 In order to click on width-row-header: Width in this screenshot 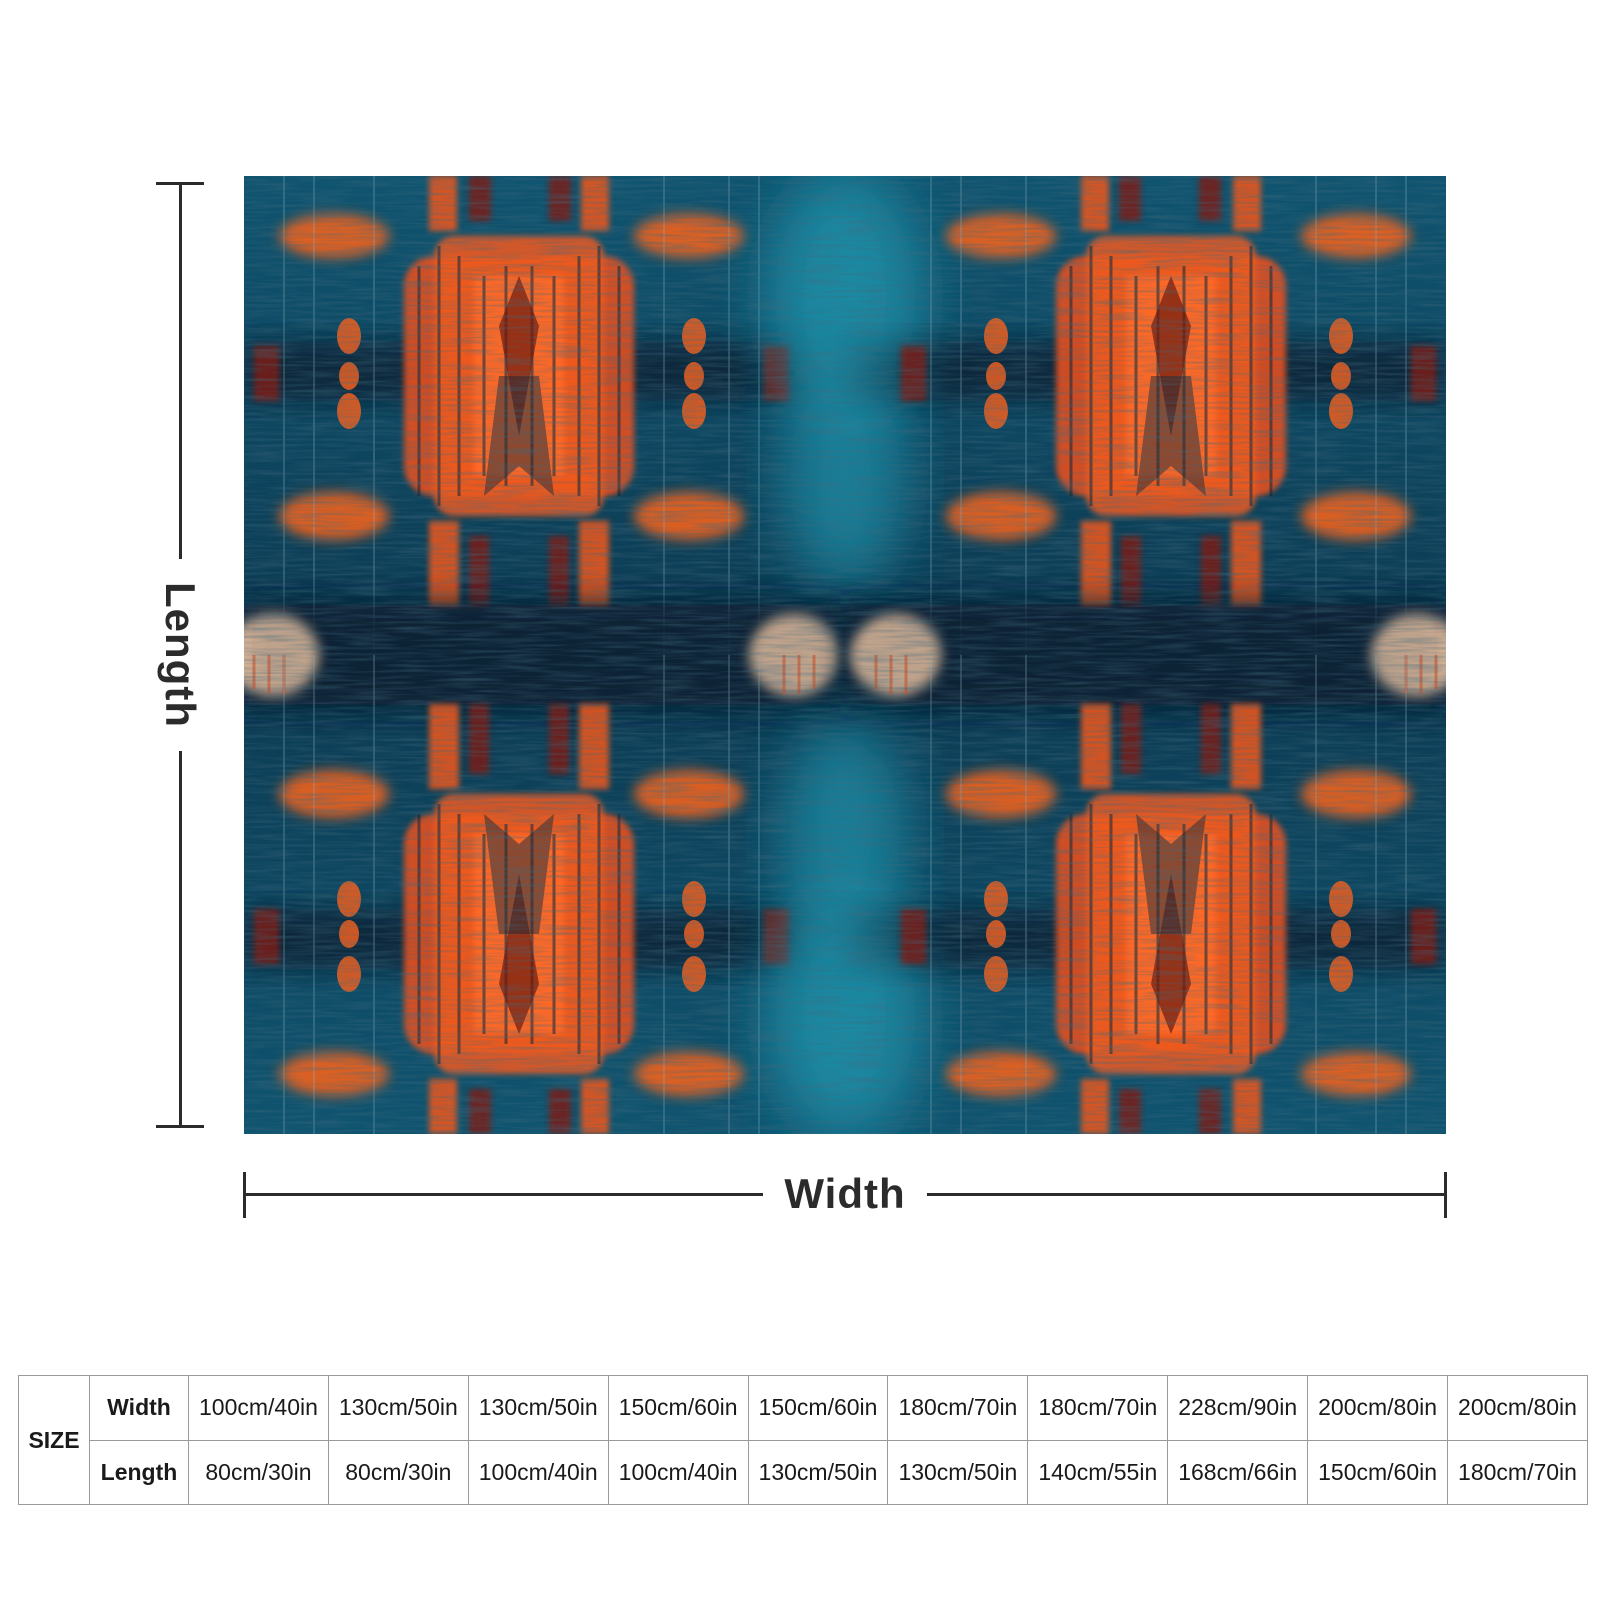, I will do `click(139, 1408)`.